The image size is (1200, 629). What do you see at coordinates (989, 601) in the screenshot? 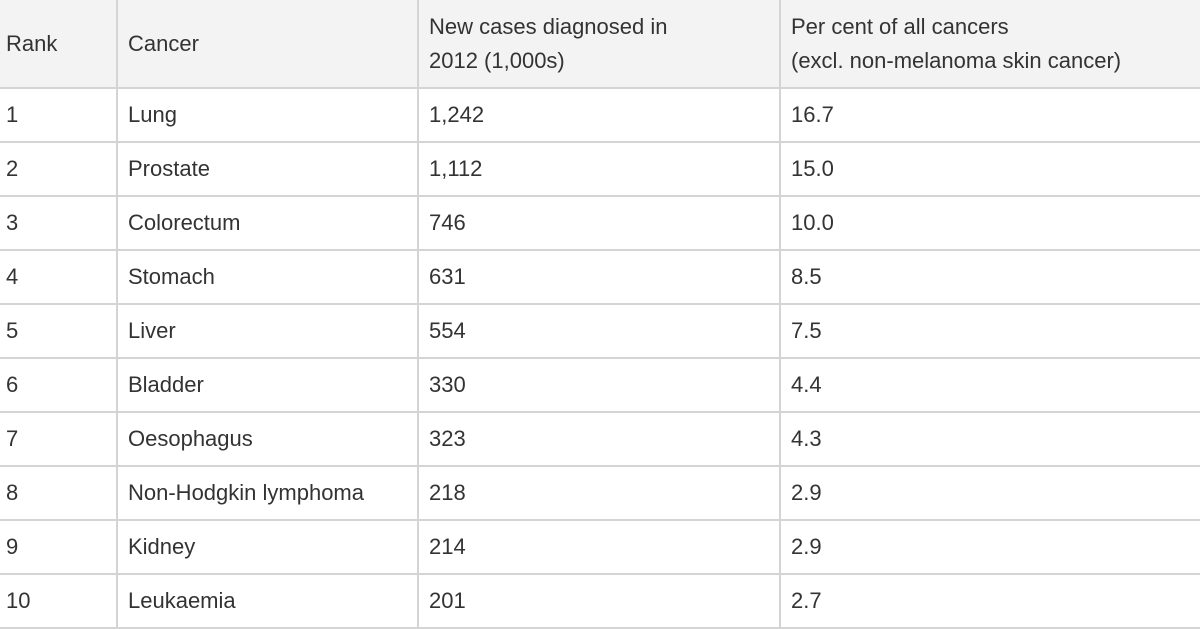
I see `table-cell: 2.7` at bounding box center [989, 601].